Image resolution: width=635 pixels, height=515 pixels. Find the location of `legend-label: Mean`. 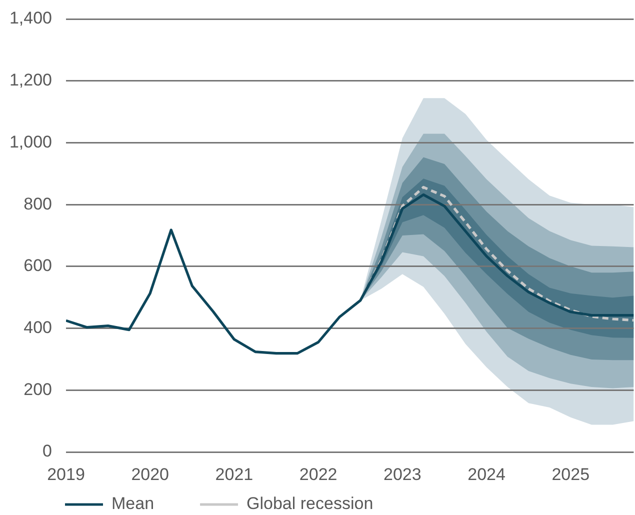

legend-label: Mean is located at coordinates (133, 504).